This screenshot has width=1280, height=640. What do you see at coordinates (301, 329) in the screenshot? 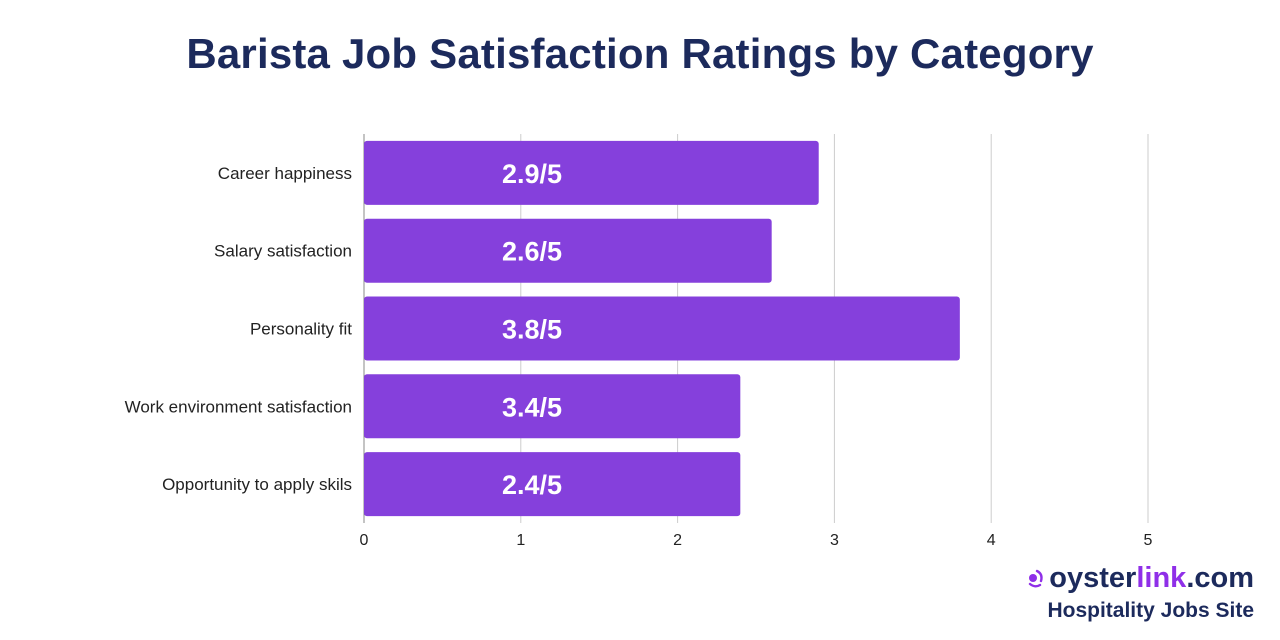
I see `category-label: Personality fit` at bounding box center [301, 329].